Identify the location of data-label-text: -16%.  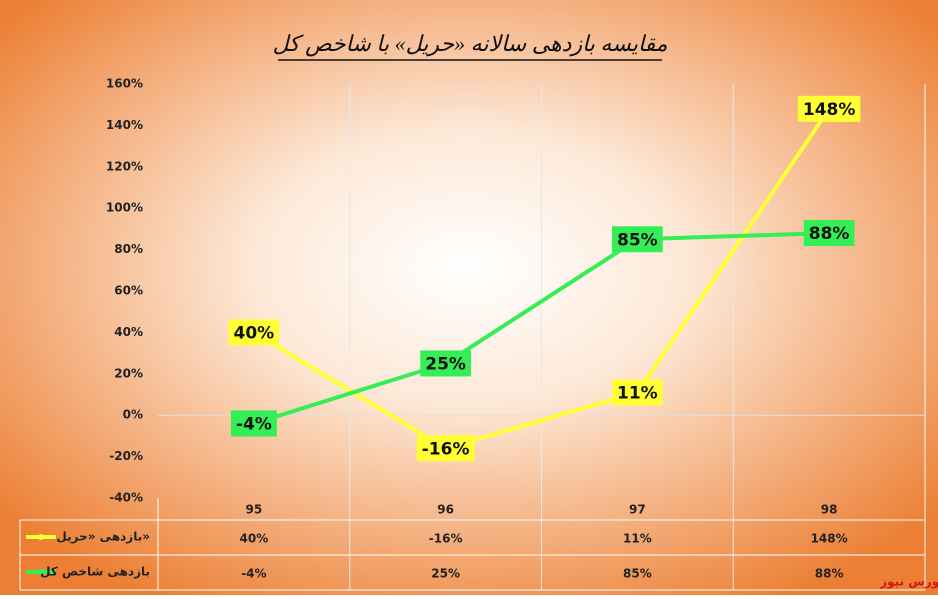
(446, 449).